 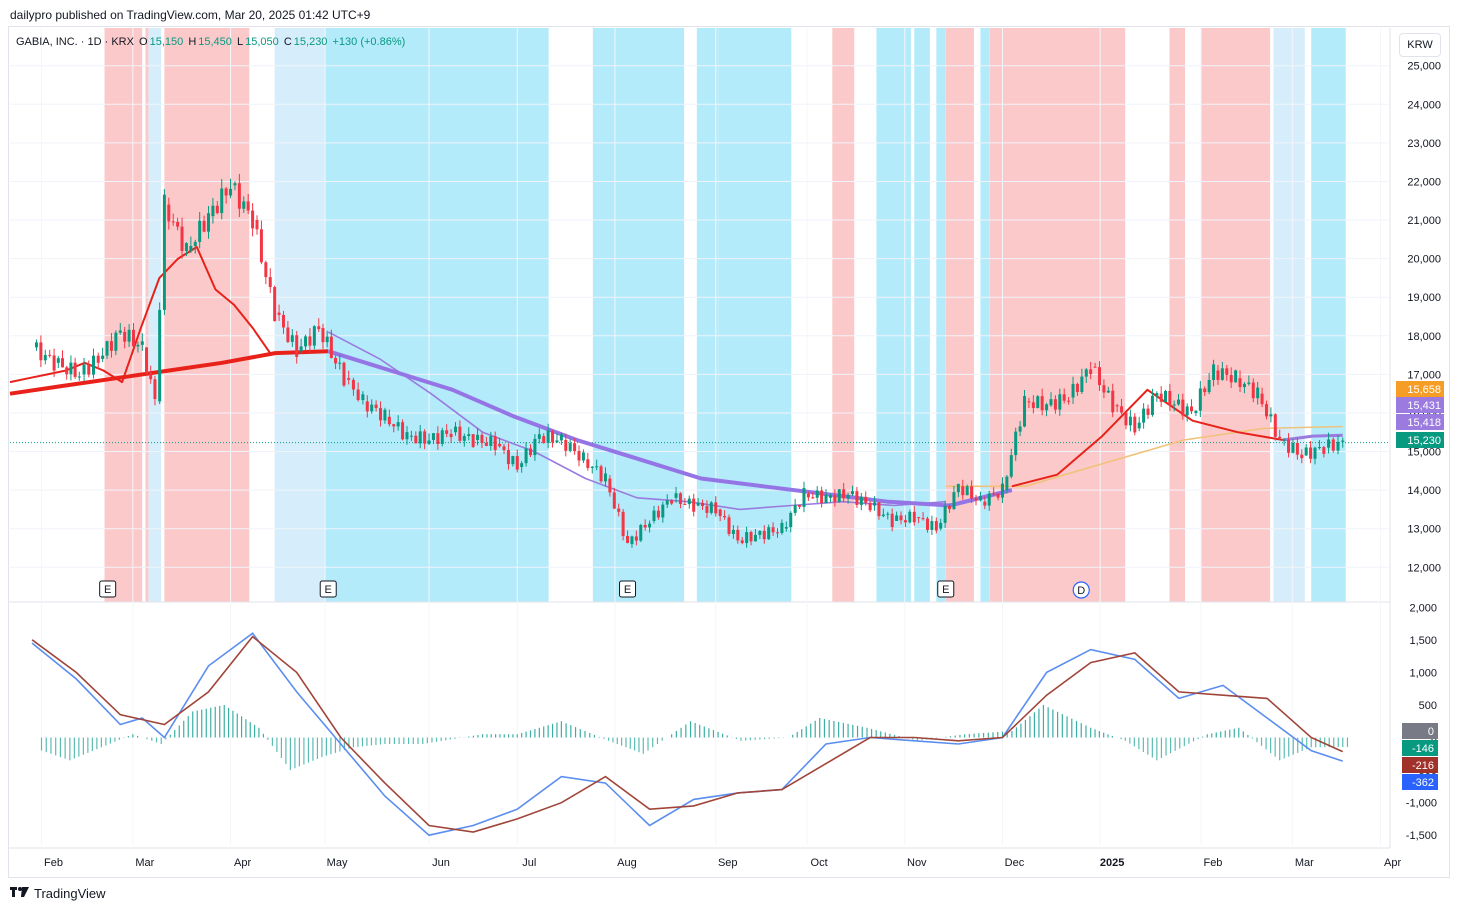 What do you see at coordinates (1424, 67) in the screenshot?
I see `price-tick-label: 25,000` at bounding box center [1424, 67].